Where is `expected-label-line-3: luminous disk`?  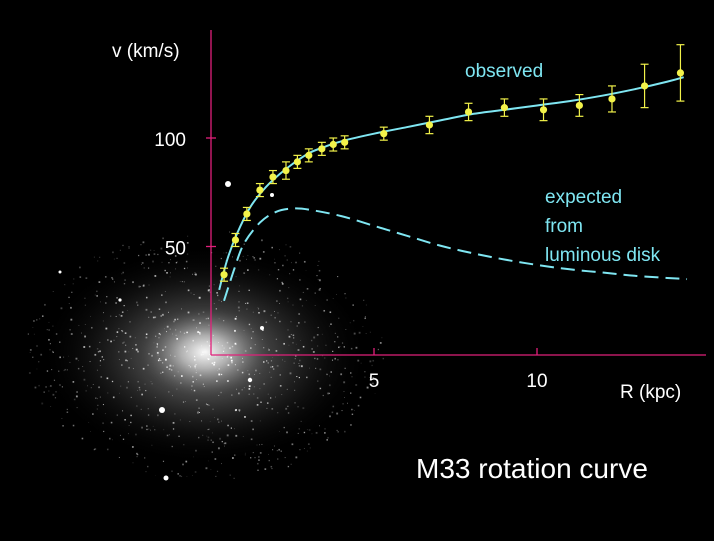
expected-label-line-3: luminous disk is located at coordinates (603, 255).